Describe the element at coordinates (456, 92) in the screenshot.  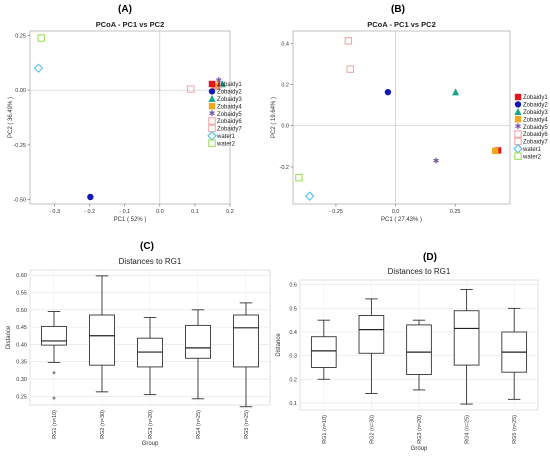
I see `point-zobaidy3` at that location.